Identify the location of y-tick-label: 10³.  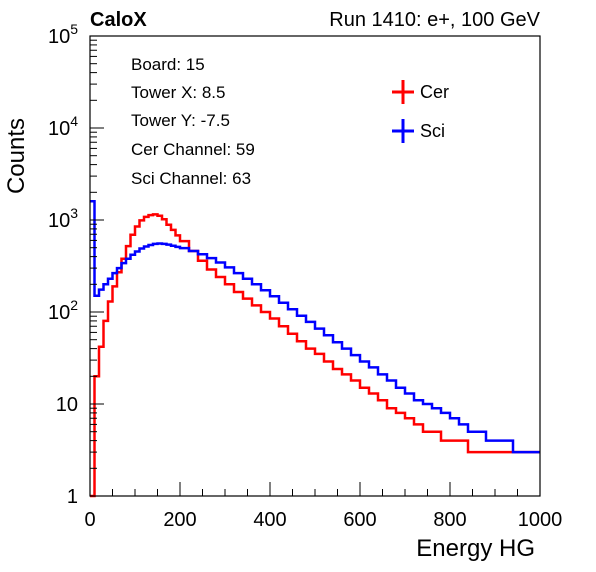
(63, 218).